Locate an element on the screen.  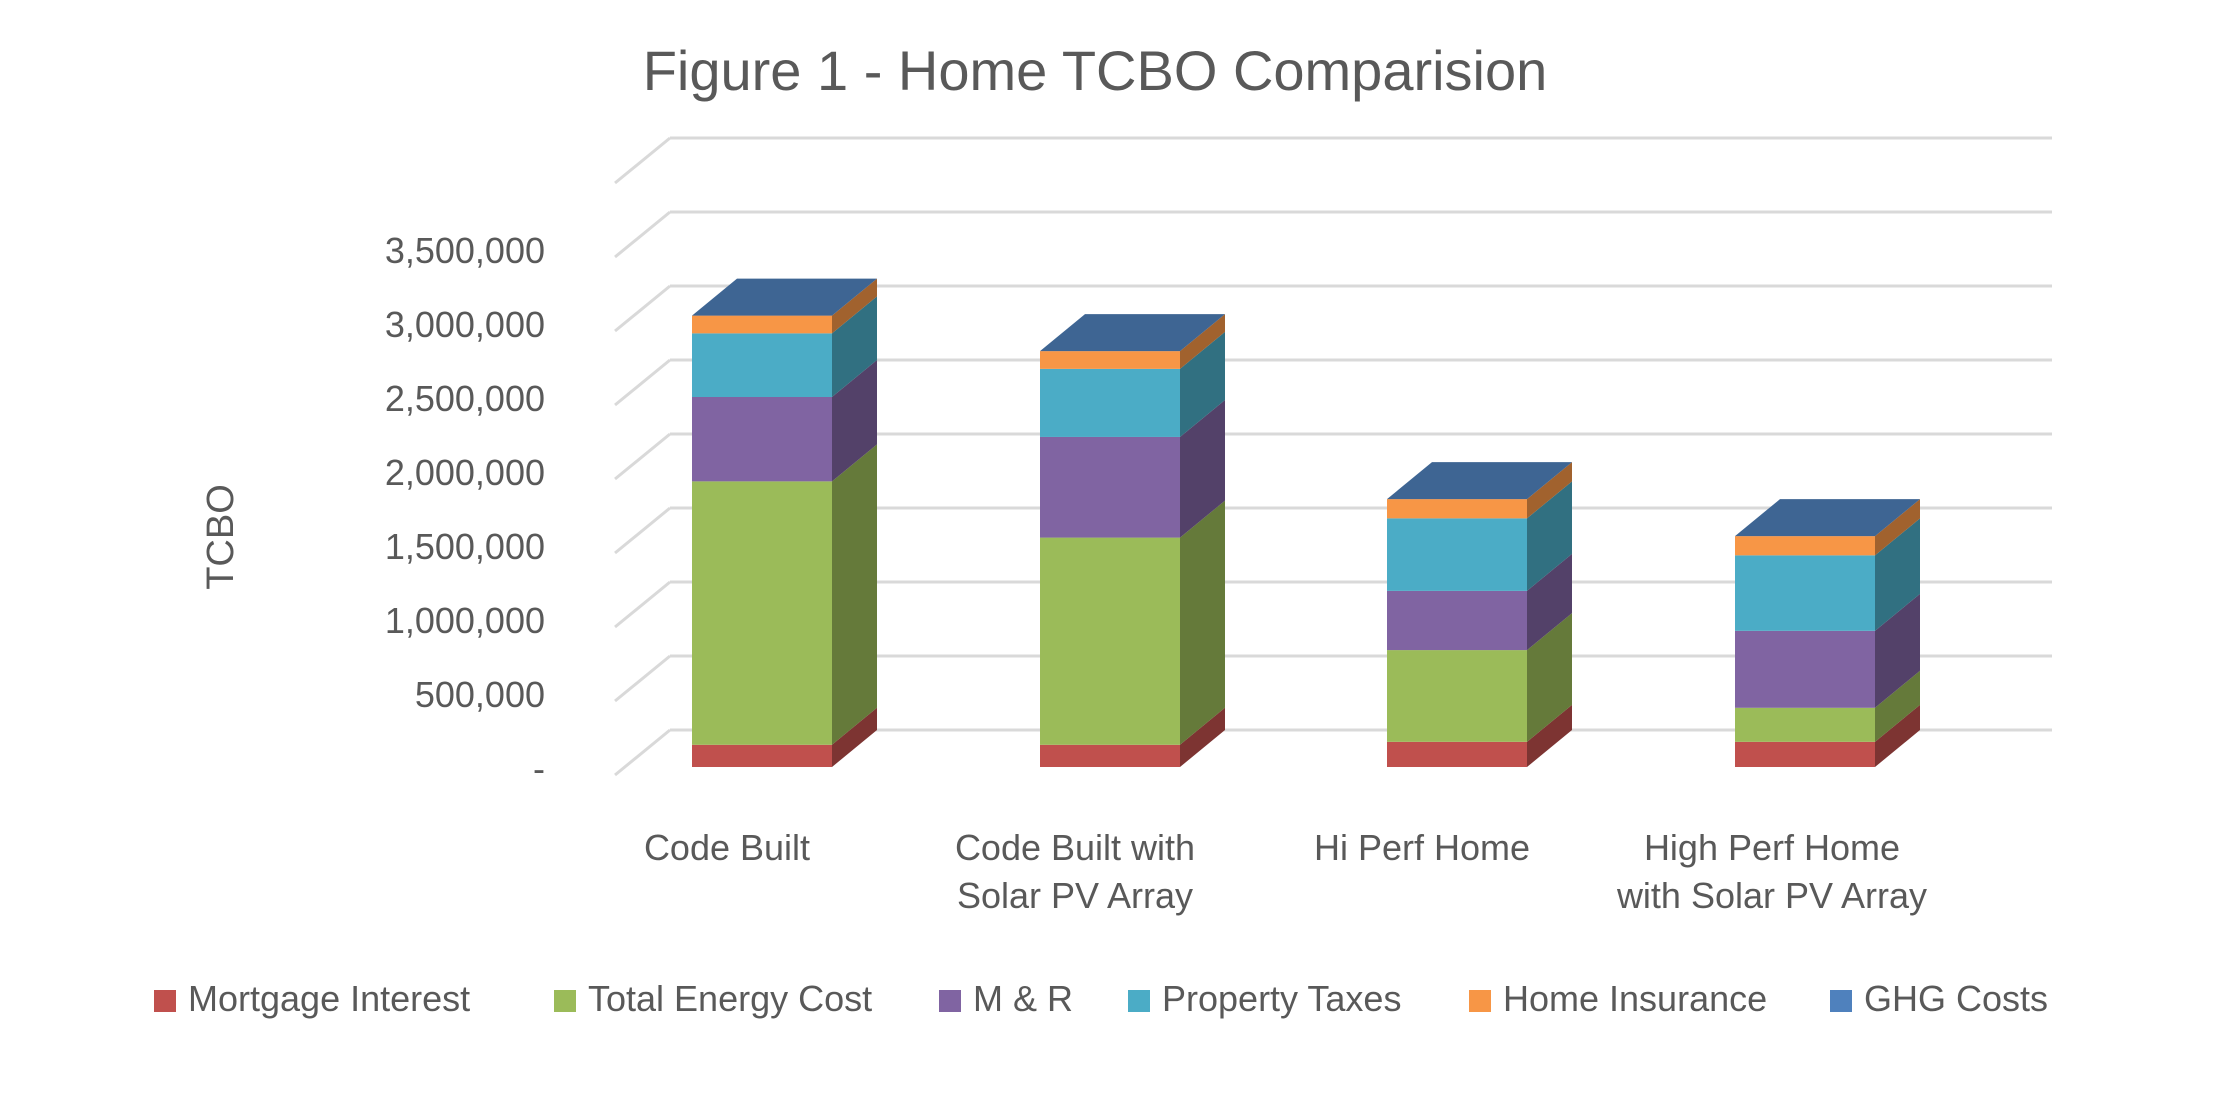
legend-label: GHG Costs is located at coordinates (1956, 998).